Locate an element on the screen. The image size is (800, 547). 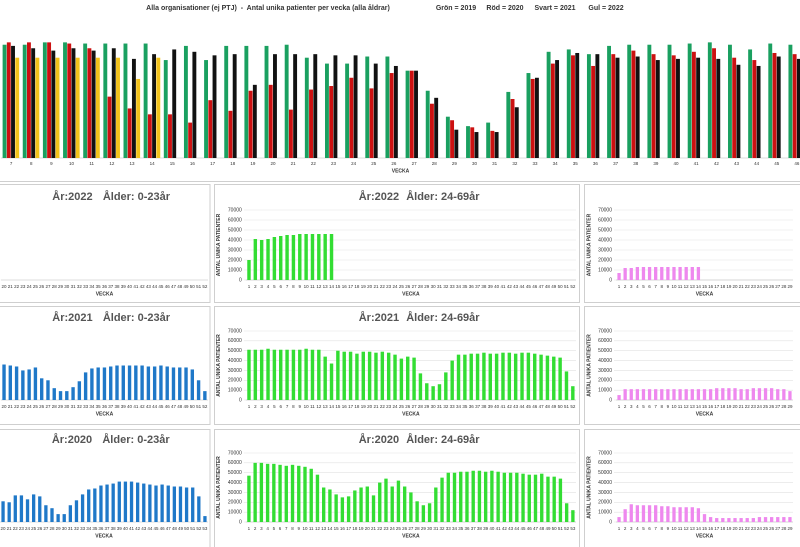
x-tick-label: 5 is located at coordinates (274, 286).